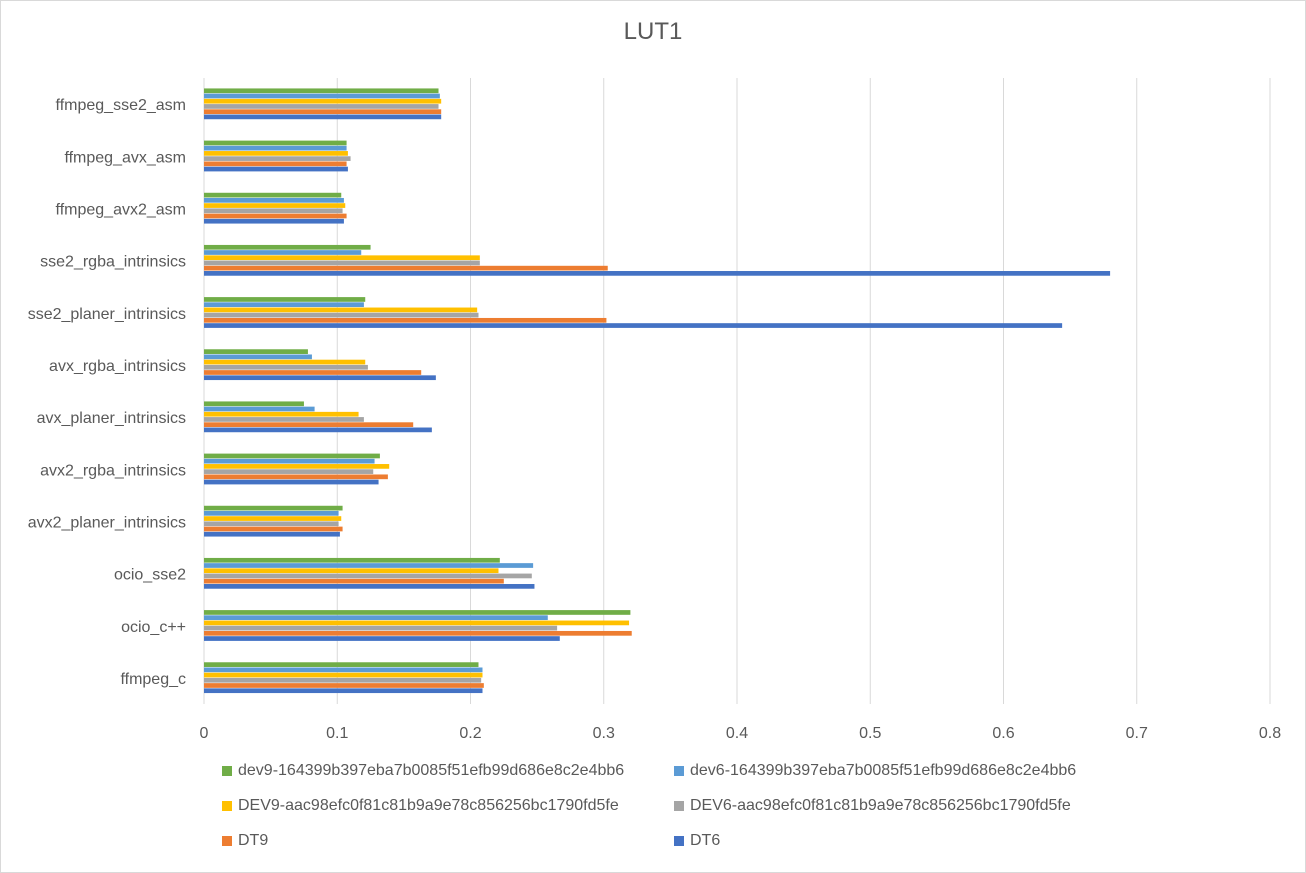 Image resolution: width=1306 pixels, height=873 pixels. Describe the element at coordinates (117, 366) in the screenshot. I see `category-label: avx_rgba_intrinsics` at that location.